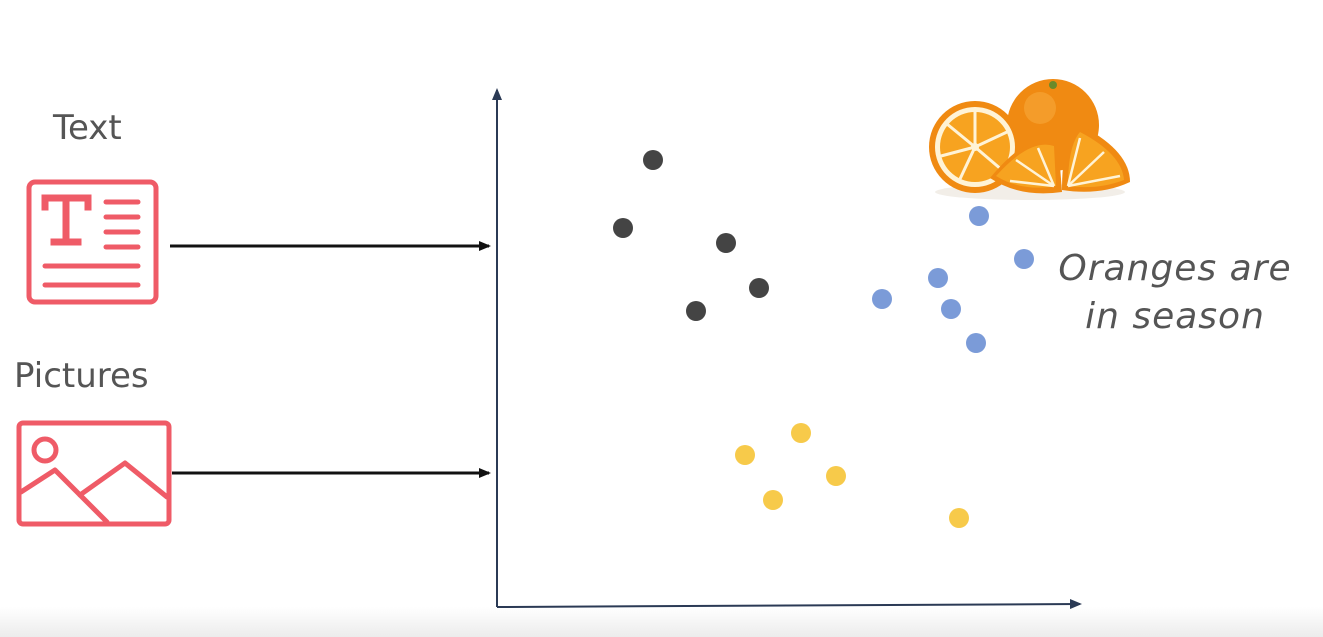  I want to click on caption-line-1: Oranges are, so click(1175, 268).